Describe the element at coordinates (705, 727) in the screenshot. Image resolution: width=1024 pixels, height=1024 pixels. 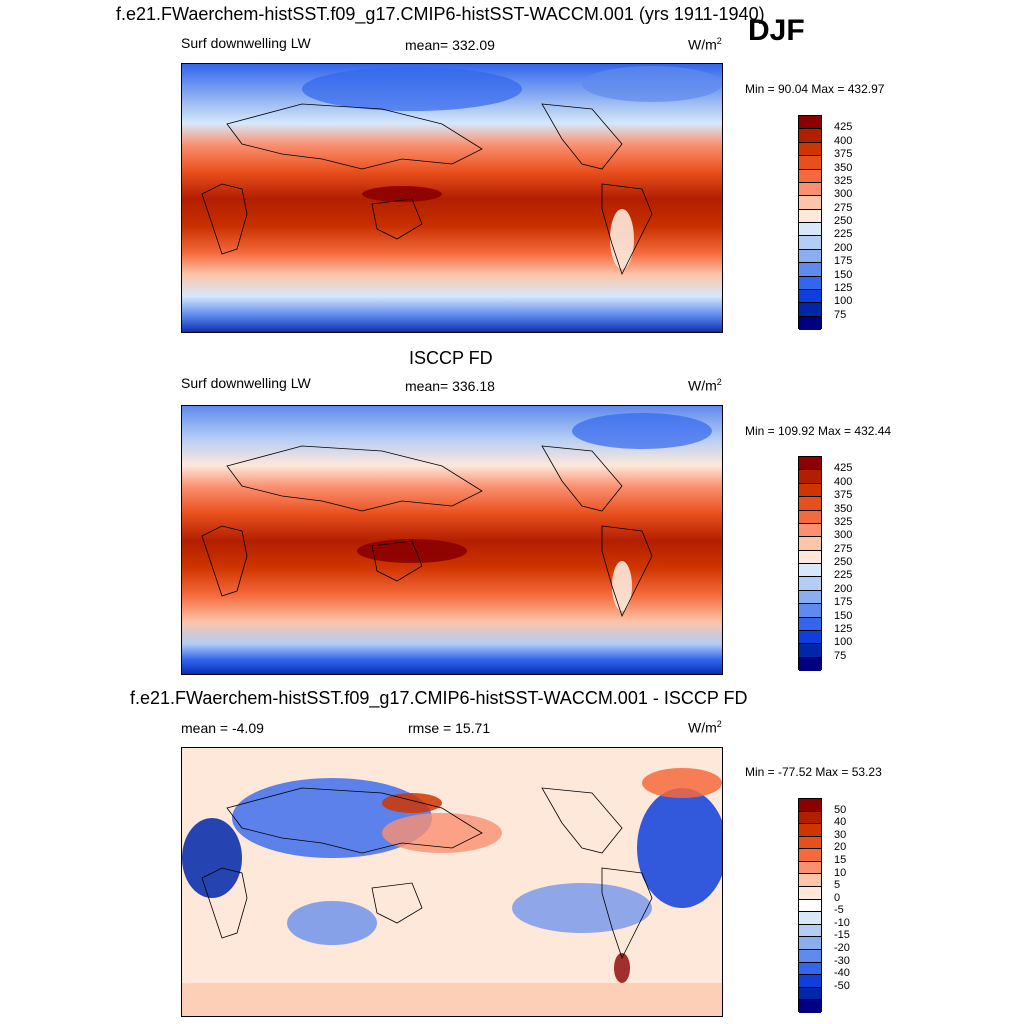
I see `panel3-units: W/m2` at that location.